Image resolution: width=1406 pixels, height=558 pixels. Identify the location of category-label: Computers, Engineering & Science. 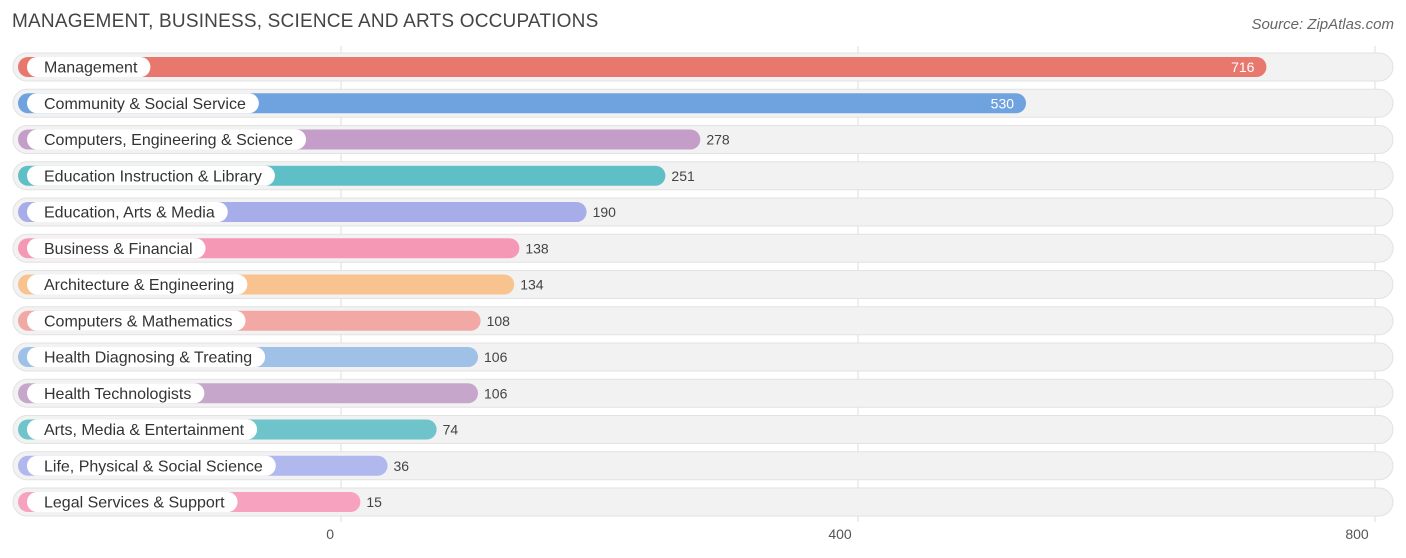
(168, 140).